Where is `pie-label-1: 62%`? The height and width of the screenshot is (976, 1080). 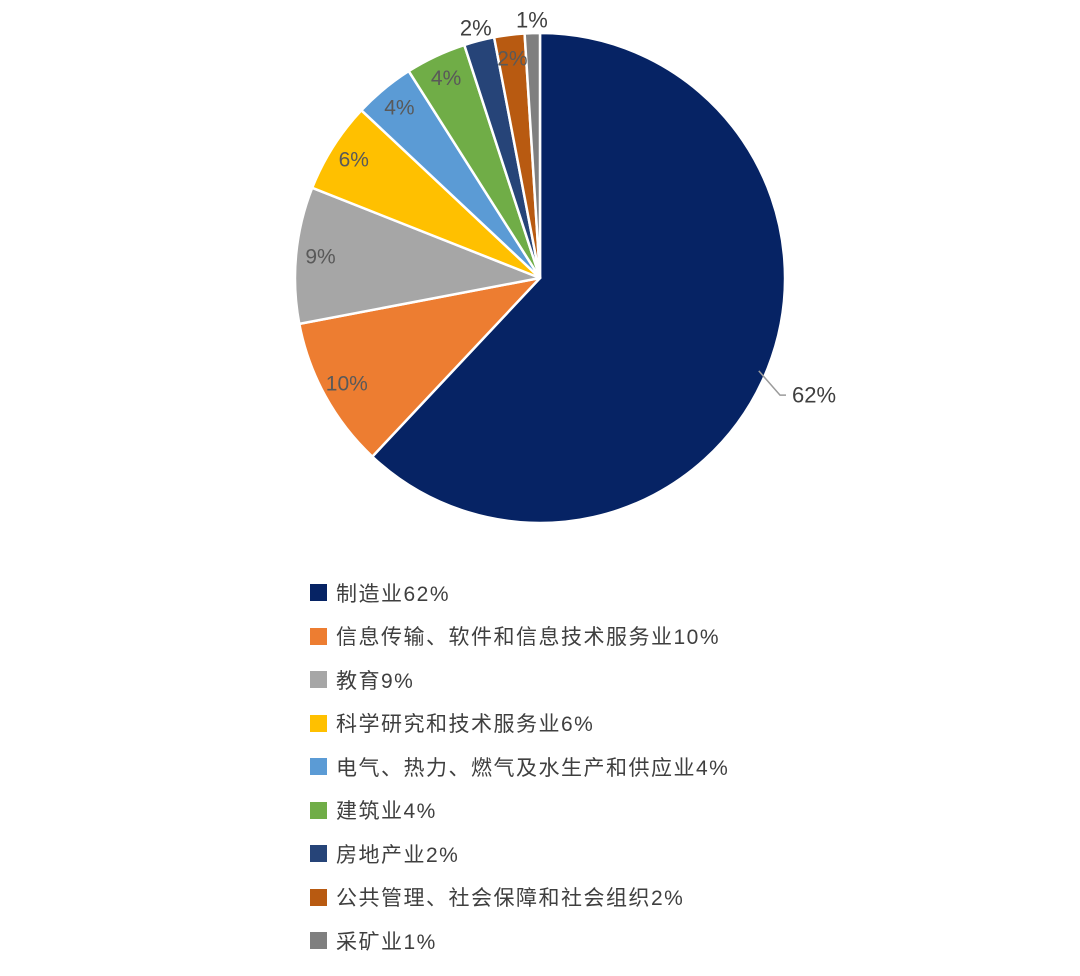
pie-label-1: 62% is located at coordinates (814, 395).